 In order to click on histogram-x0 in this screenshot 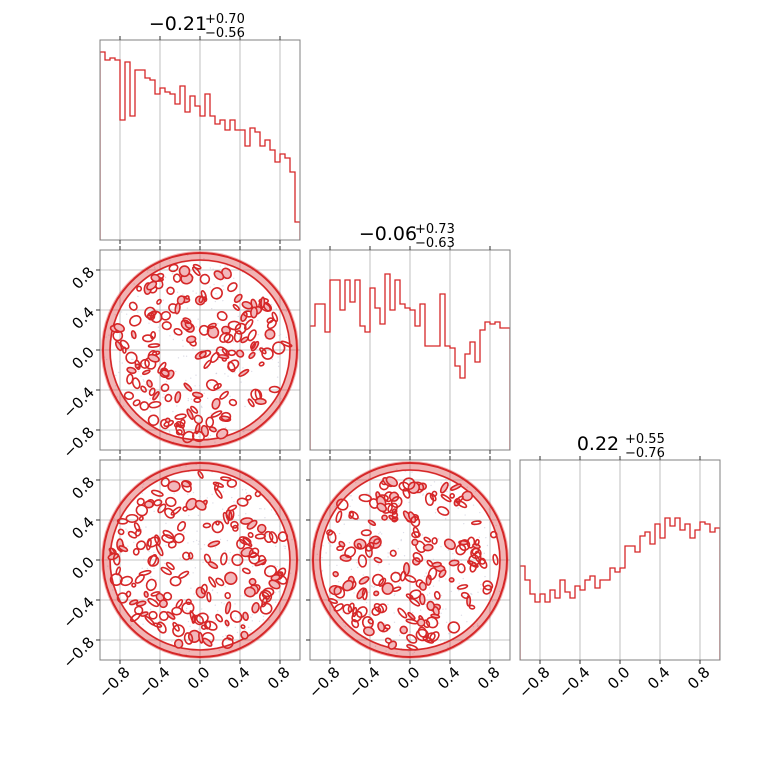, I will do `click(200, 145)`.